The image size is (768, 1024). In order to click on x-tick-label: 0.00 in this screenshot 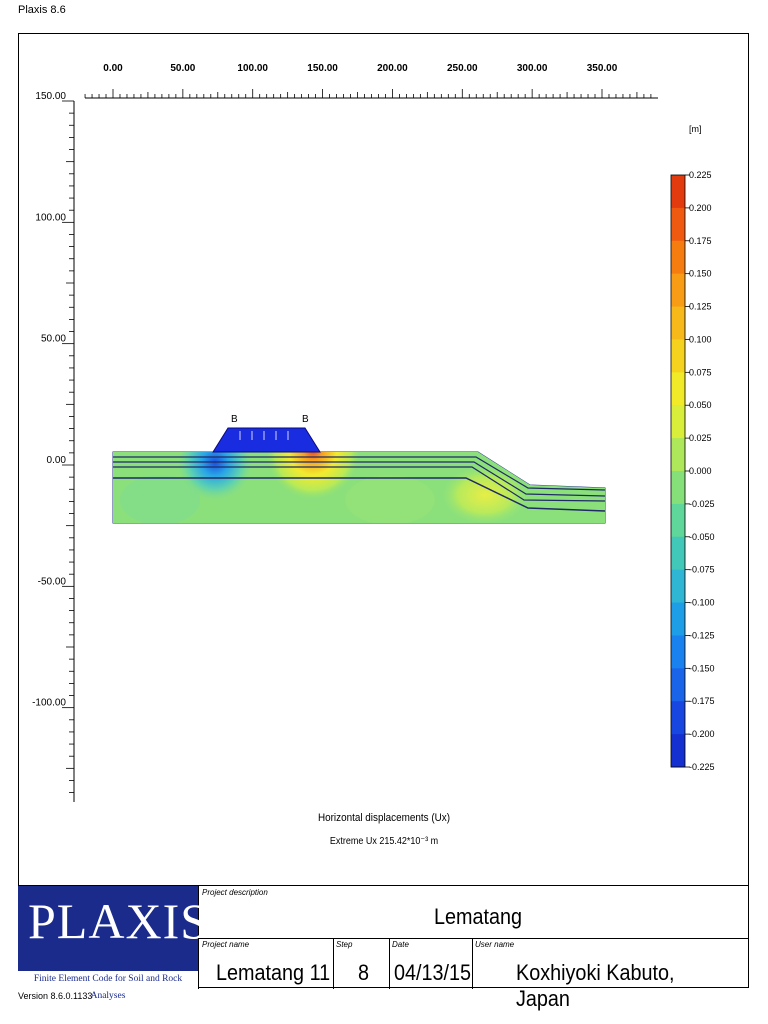, I will do `click(113, 68)`.